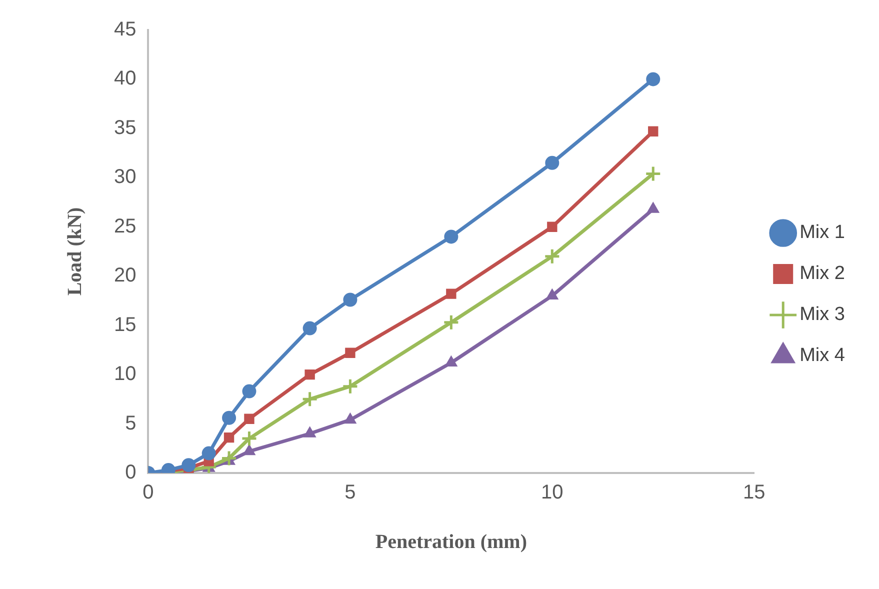 Image resolution: width=879 pixels, height=589 pixels. I want to click on y-tick-label: 25, so click(125, 226).